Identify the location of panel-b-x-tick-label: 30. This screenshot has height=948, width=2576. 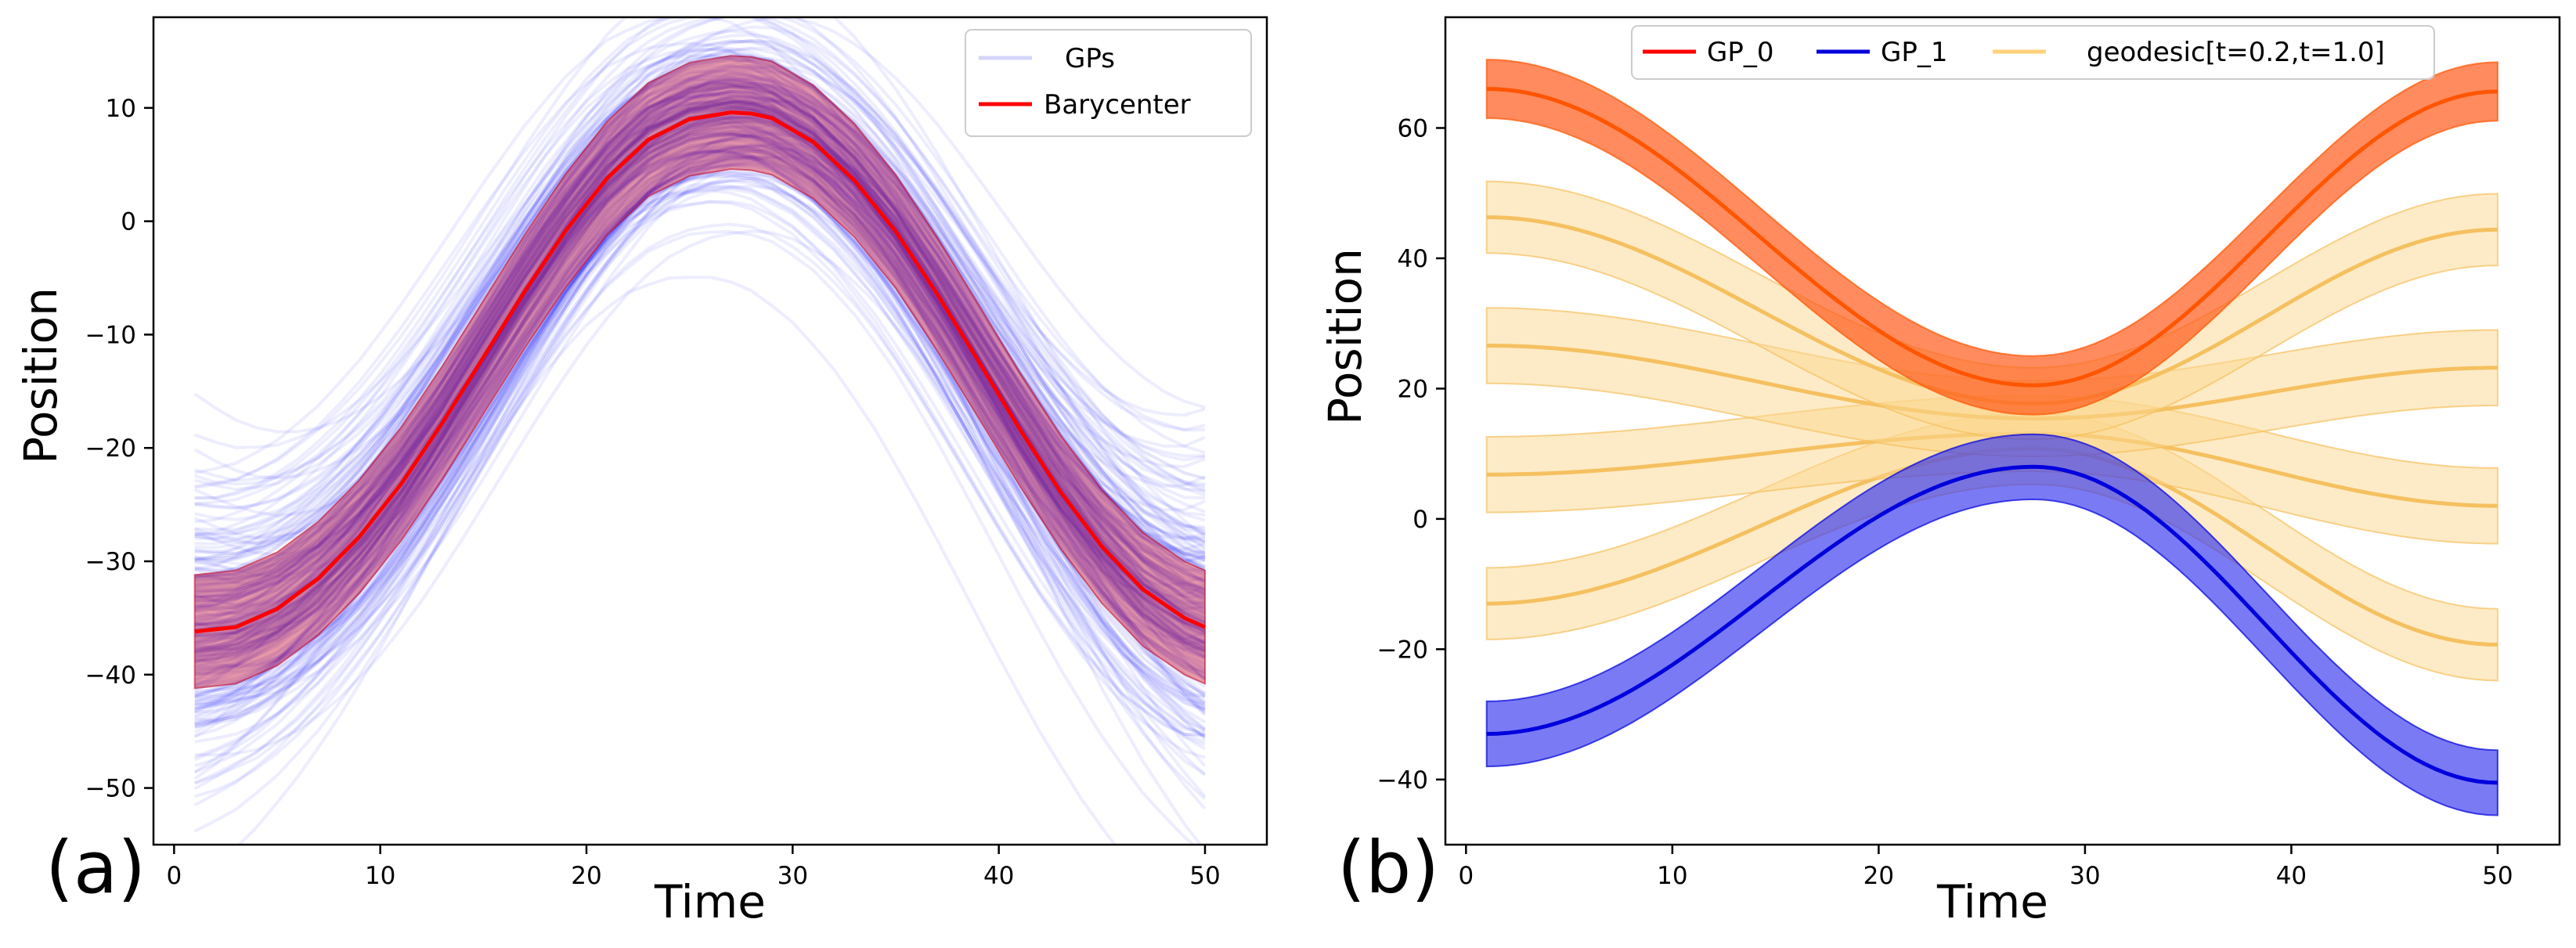
(2084, 876).